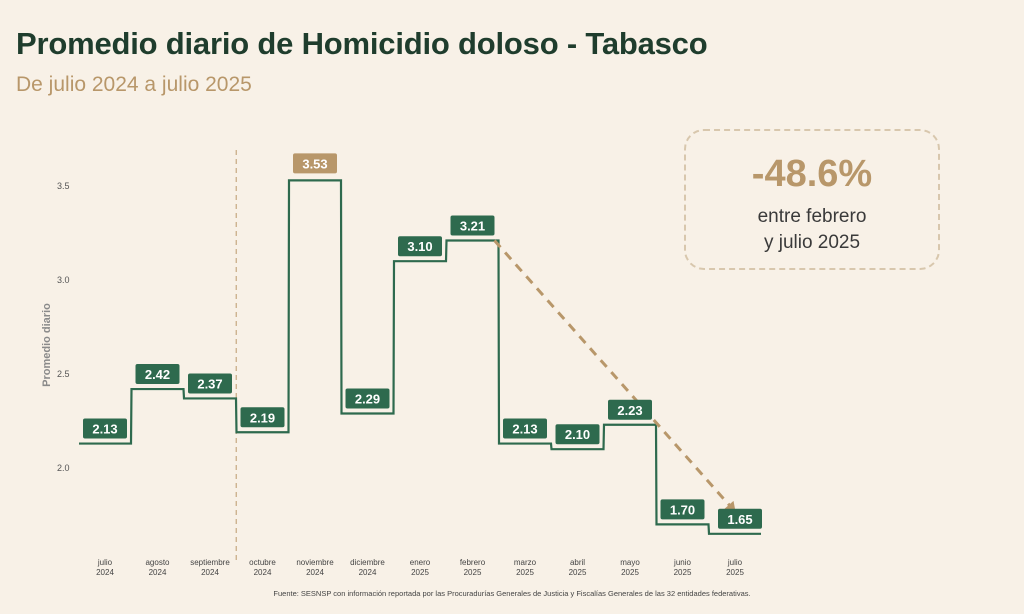  Describe the element at coordinates (367, 562) in the screenshot. I see `x-tick-month-label: diciembre` at that location.